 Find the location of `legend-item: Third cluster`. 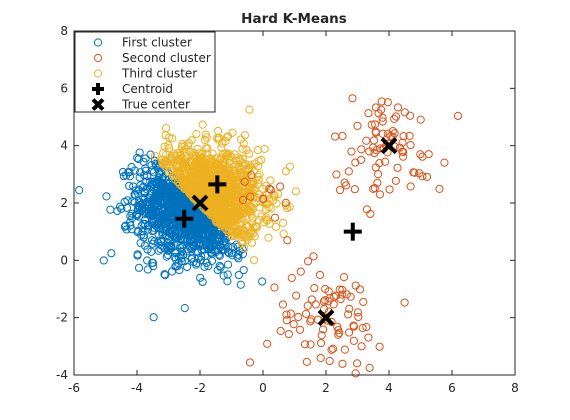

legend-item: Third cluster is located at coordinates (145, 74).